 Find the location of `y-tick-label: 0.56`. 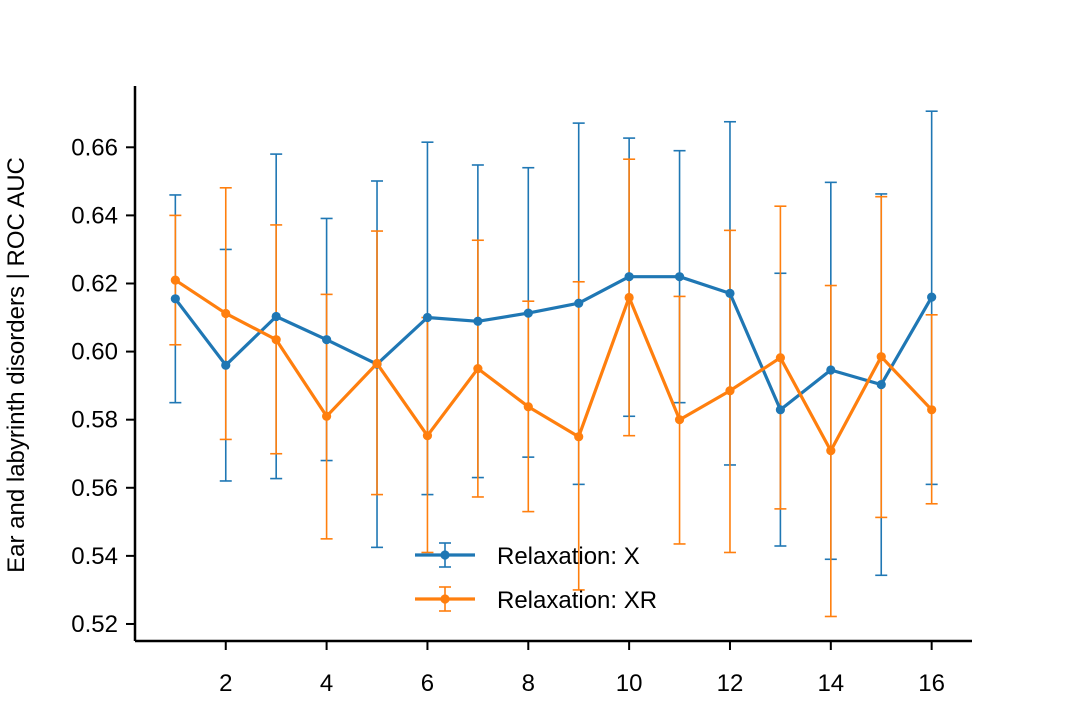

y-tick-label: 0.56 is located at coordinates (94, 488).